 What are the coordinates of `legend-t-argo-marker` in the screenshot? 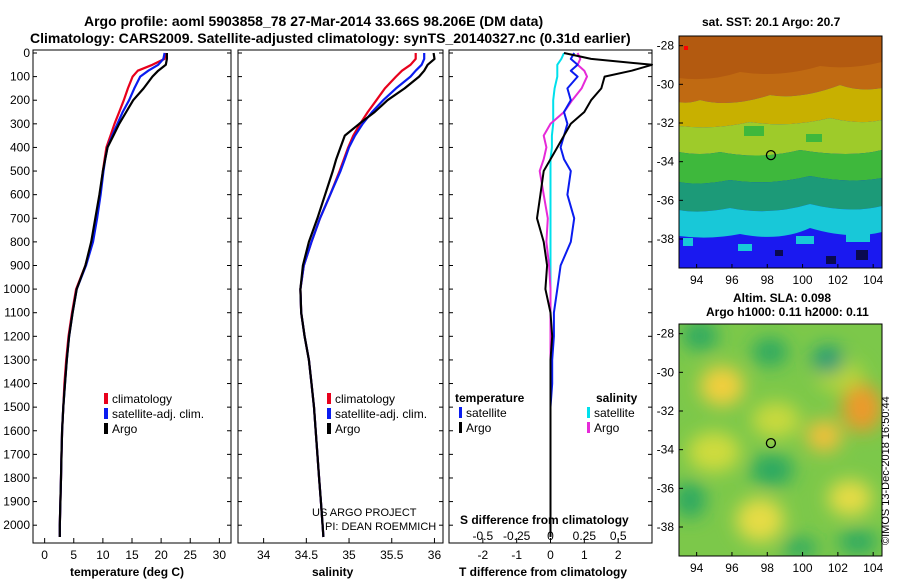 It's located at (460, 427).